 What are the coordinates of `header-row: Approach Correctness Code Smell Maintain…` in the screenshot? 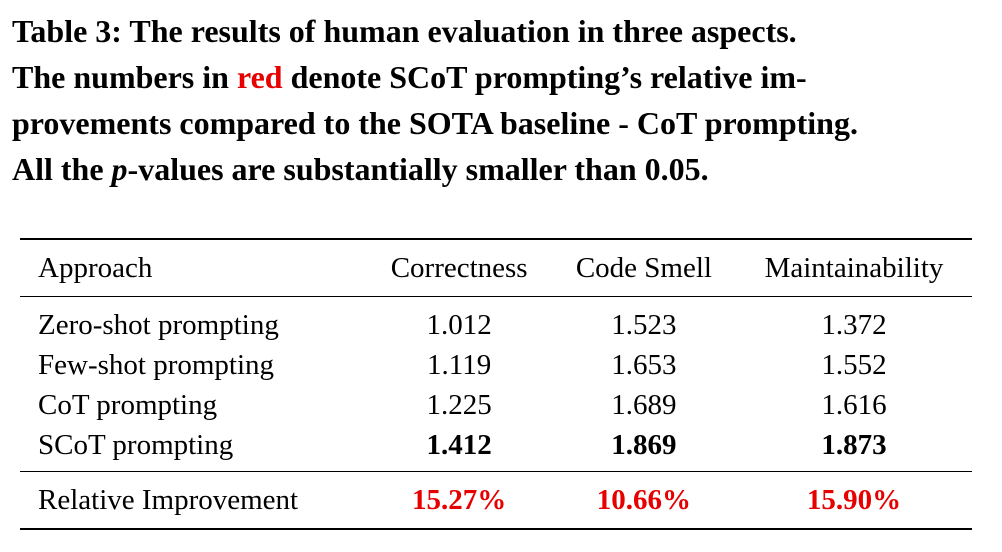 It's located at (496, 268).